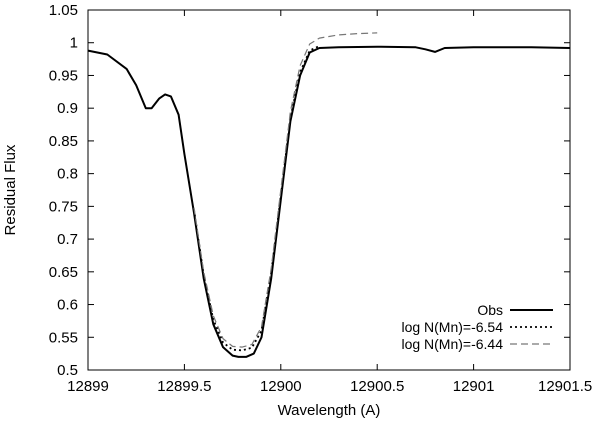 The image size is (600, 424). What do you see at coordinates (329, 410) in the screenshot?
I see `x-axis-label: Wavelength (A)` at bounding box center [329, 410].